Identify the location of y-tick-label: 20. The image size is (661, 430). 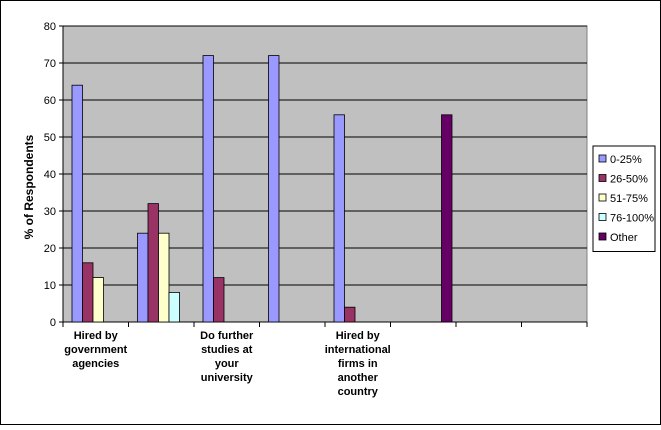
(50, 249).